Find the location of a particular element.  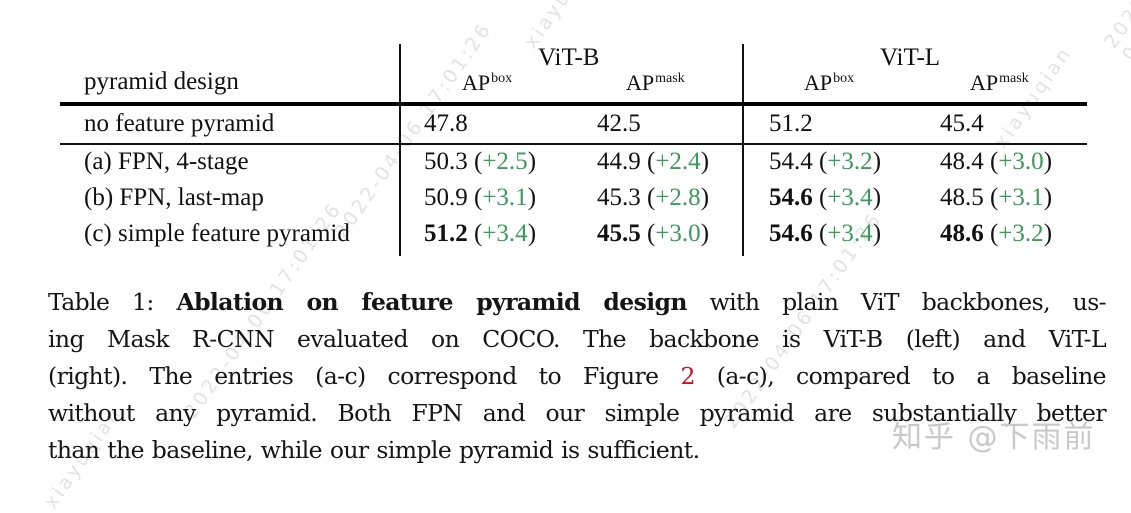

cell-vitl-apmask: 48.4 (+3.0) is located at coordinates (996, 161).